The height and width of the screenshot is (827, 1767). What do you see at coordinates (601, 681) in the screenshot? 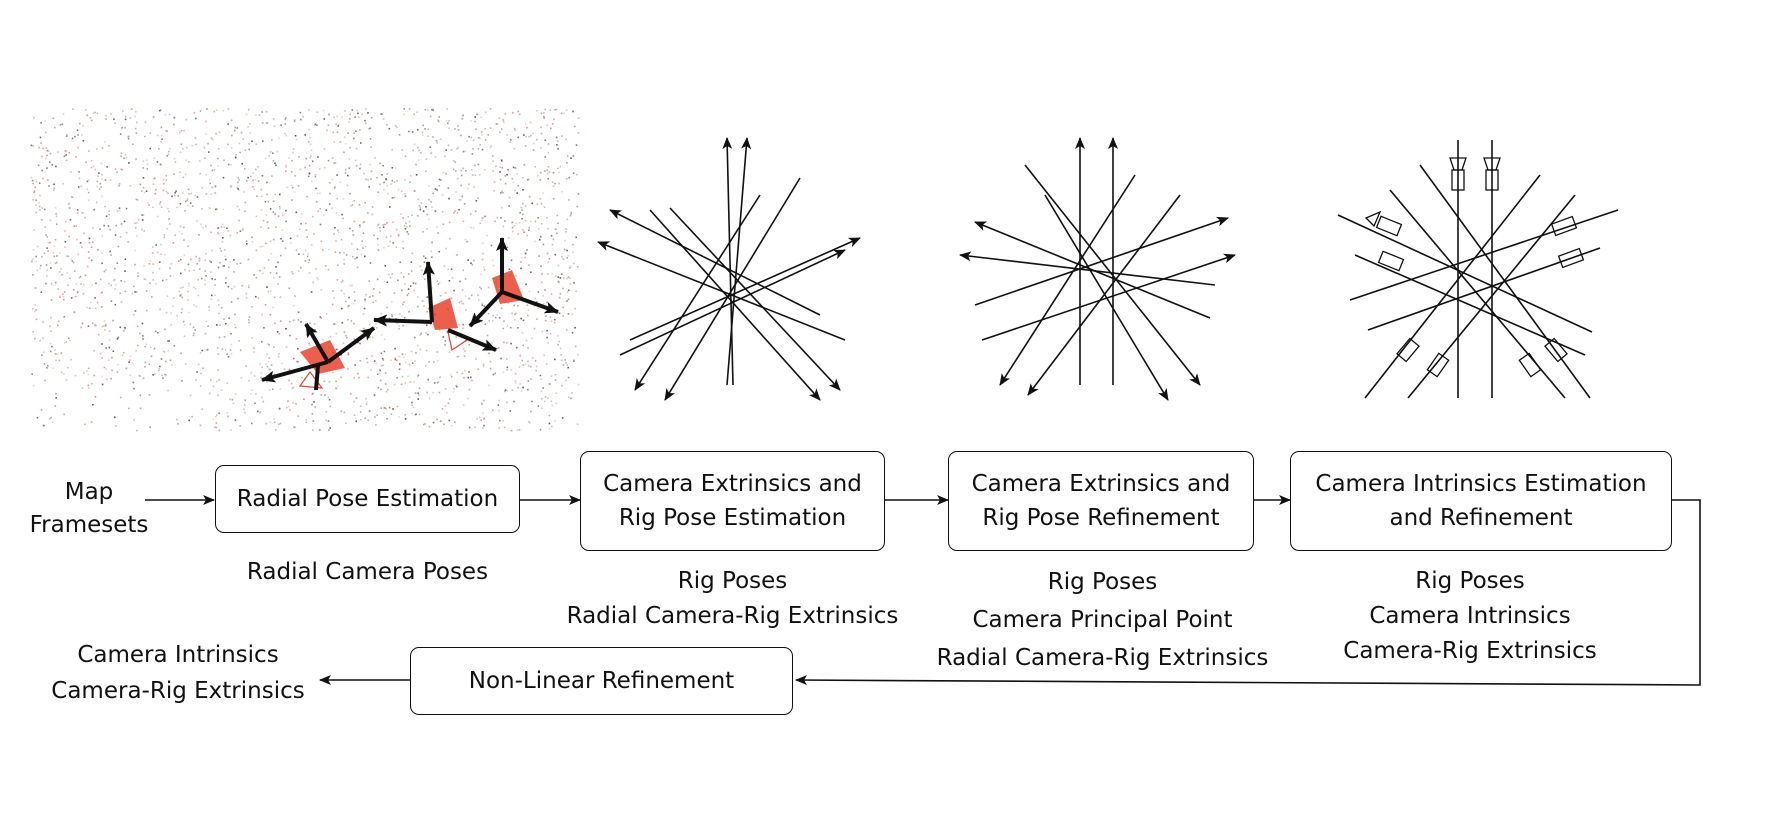
I see `step-non-linear-refinement: Non-Linear Refinement` at bounding box center [601, 681].